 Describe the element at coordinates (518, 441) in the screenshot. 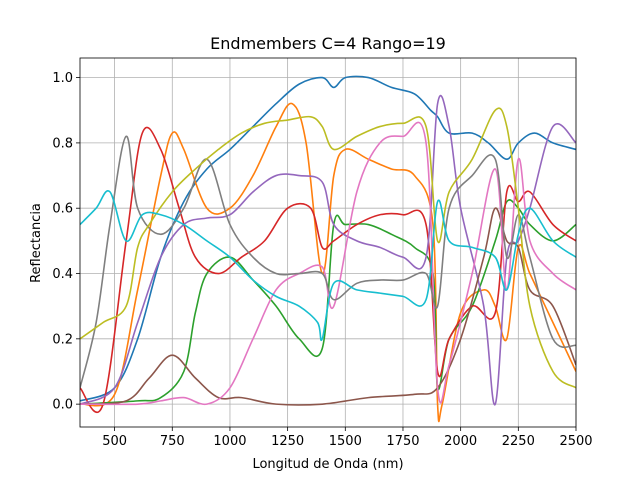

I see `x-tick-label: 2250` at that location.